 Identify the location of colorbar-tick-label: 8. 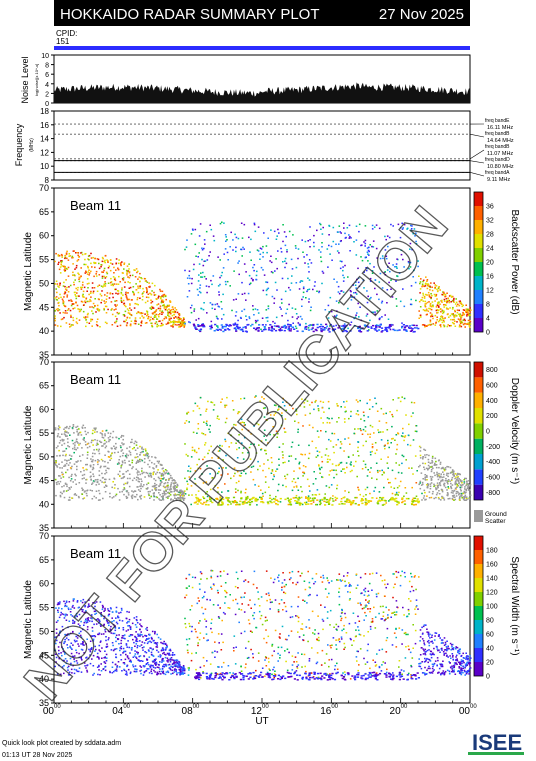
(488, 305).